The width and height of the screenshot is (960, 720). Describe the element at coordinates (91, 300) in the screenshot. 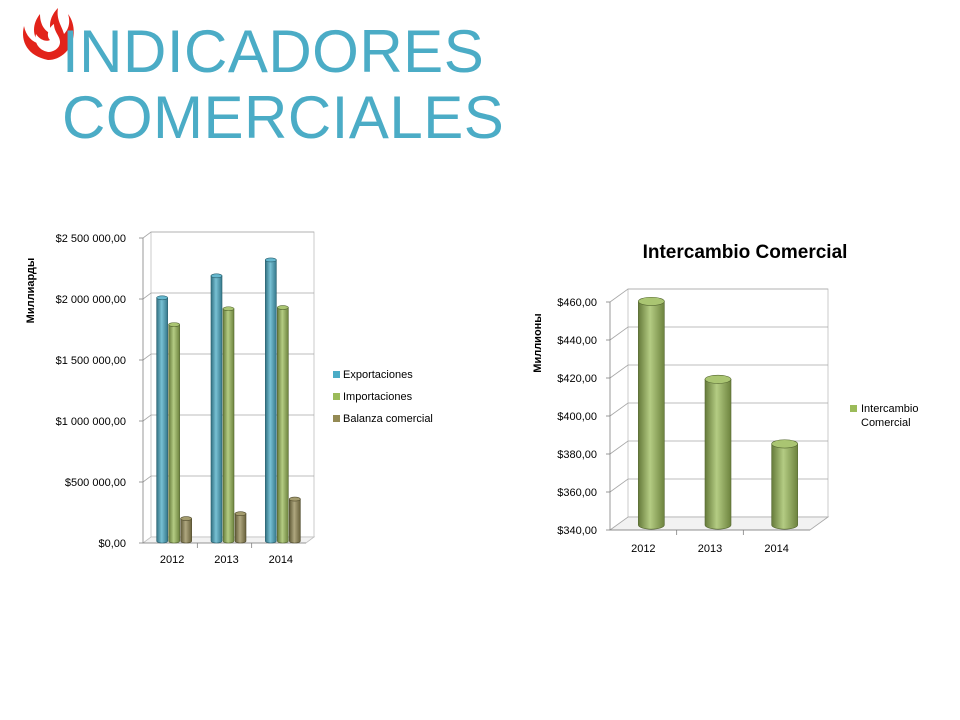

I see `chart1-y-tick-label: $2 000 000,00` at that location.